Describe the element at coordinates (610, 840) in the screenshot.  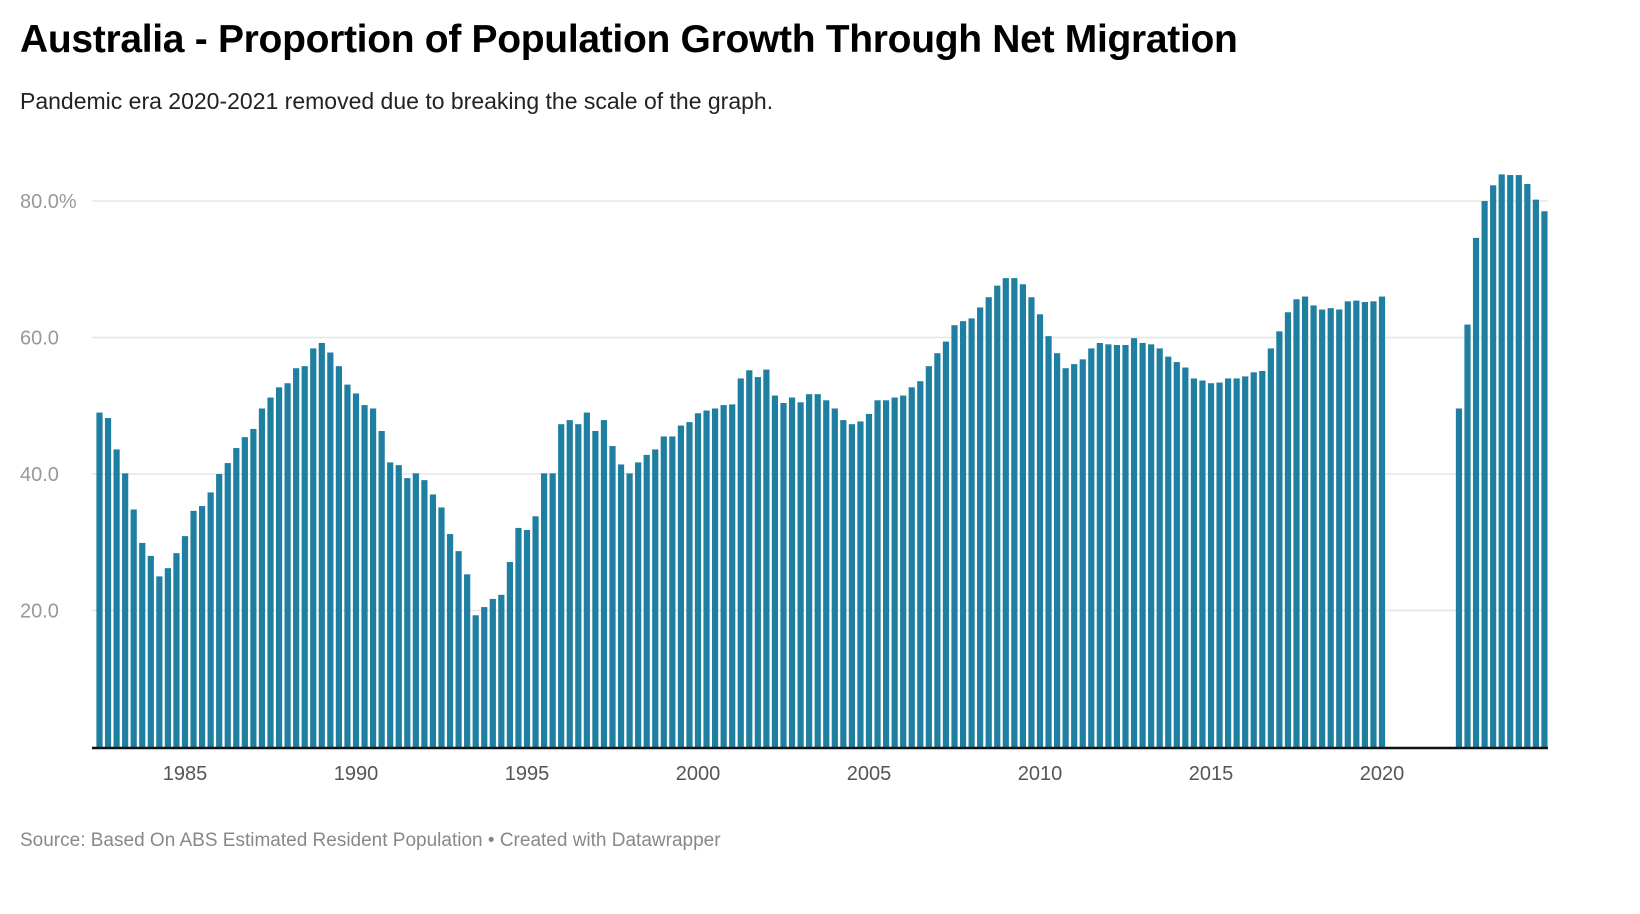
I see `datawrapper-credit-link: Created with Datawrapper` at that location.